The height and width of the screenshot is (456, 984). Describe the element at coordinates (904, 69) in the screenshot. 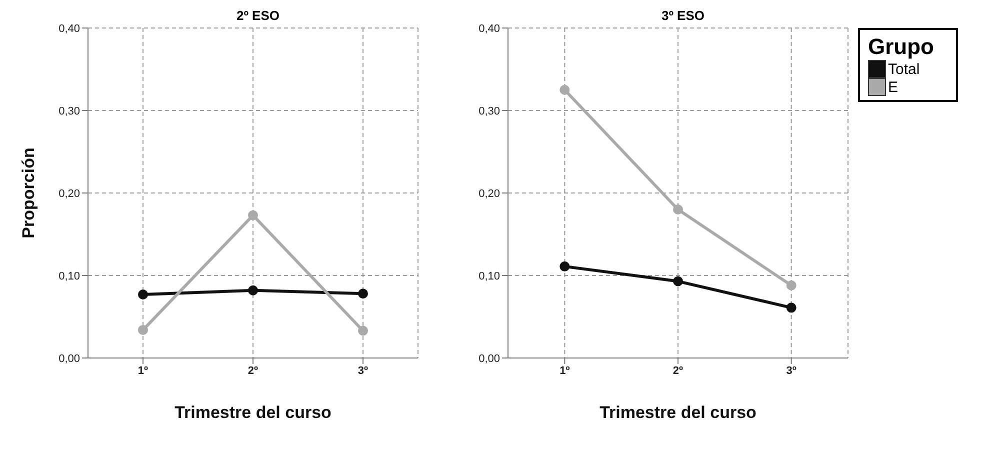

I see `legend-label: Total` at that location.